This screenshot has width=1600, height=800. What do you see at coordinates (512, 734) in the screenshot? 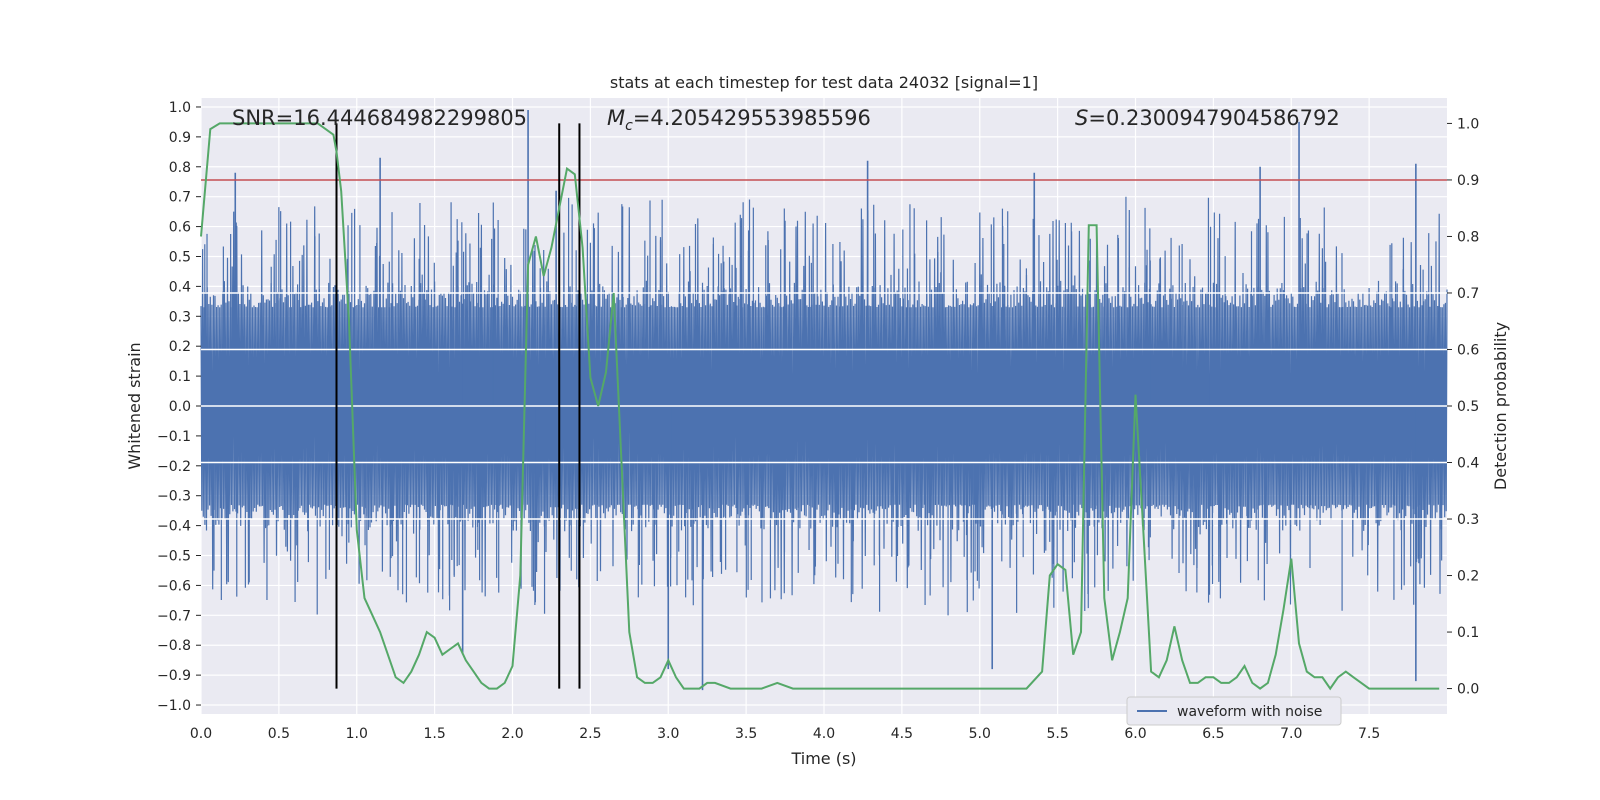
I see `x-tick-label: 2.0` at bounding box center [512, 734].